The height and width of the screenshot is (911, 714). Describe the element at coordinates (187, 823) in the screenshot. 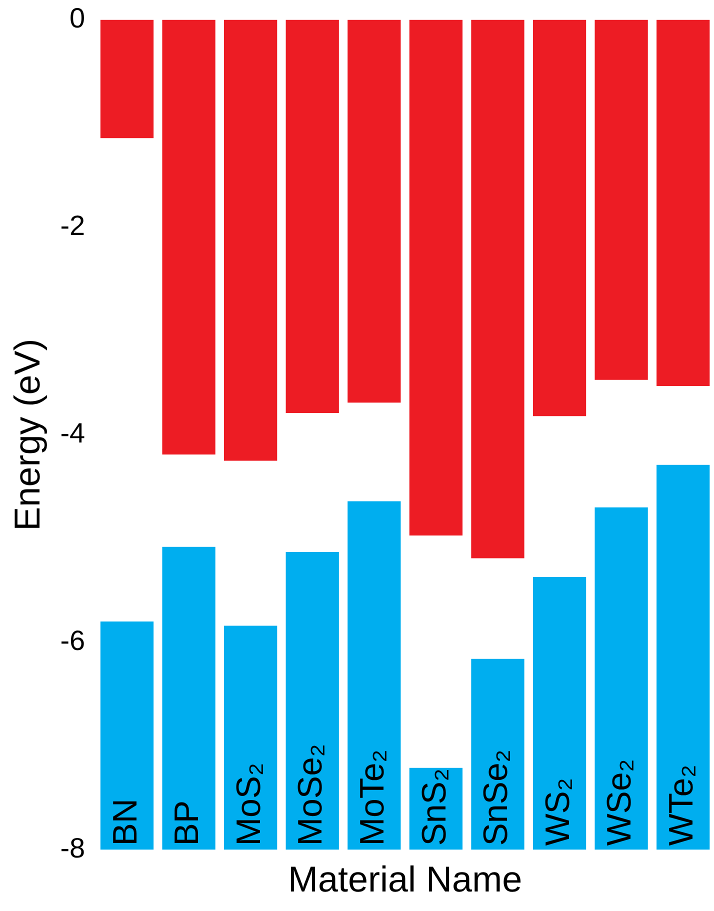

I see `x-tick-label: BP` at that location.